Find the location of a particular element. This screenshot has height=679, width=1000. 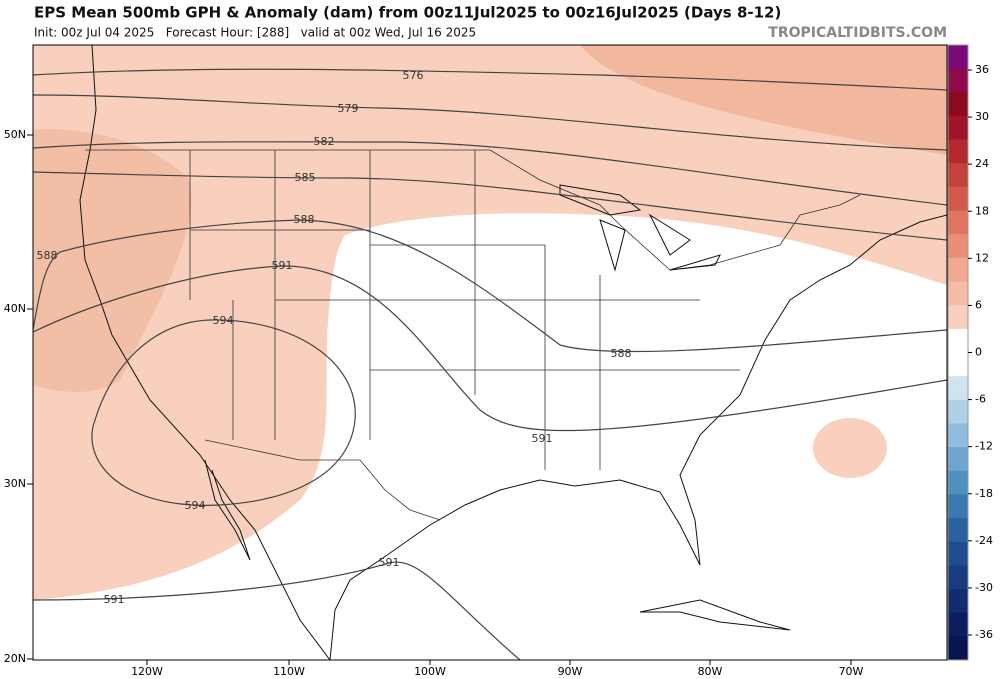

colorbar-label: 12 is located at coordinates (982, 257).